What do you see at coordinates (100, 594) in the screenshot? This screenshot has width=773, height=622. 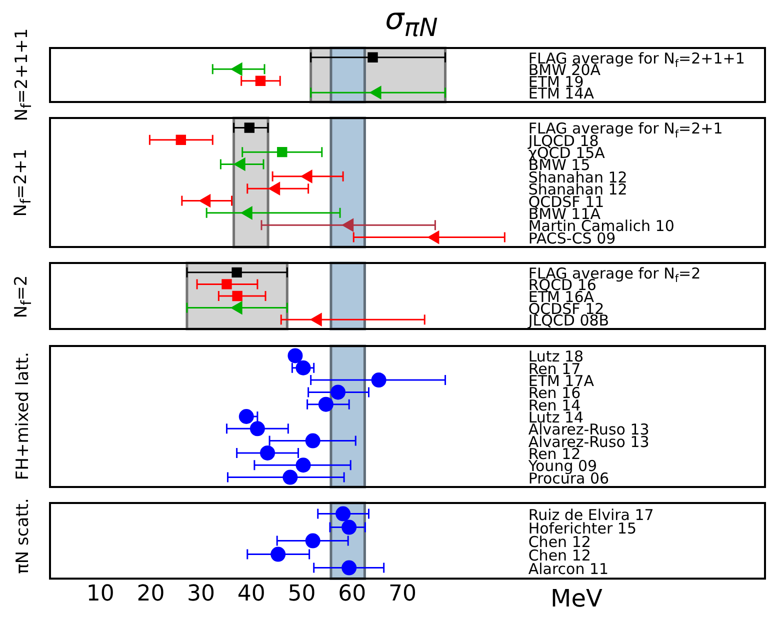 I see `x-tick-label: 10` at bounding box center [100, 594].